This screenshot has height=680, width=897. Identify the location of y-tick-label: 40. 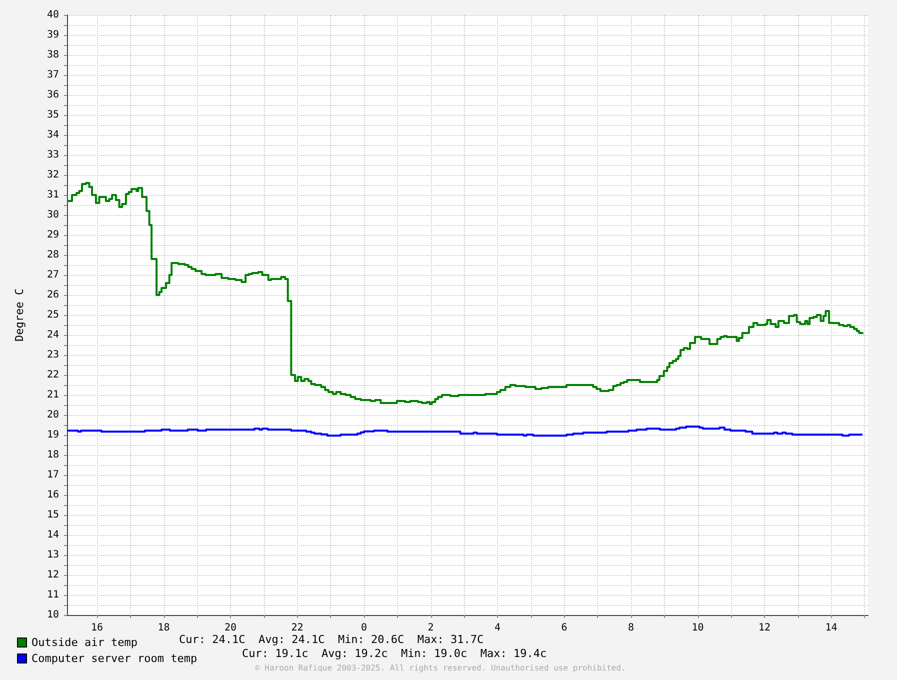
(52, 15).